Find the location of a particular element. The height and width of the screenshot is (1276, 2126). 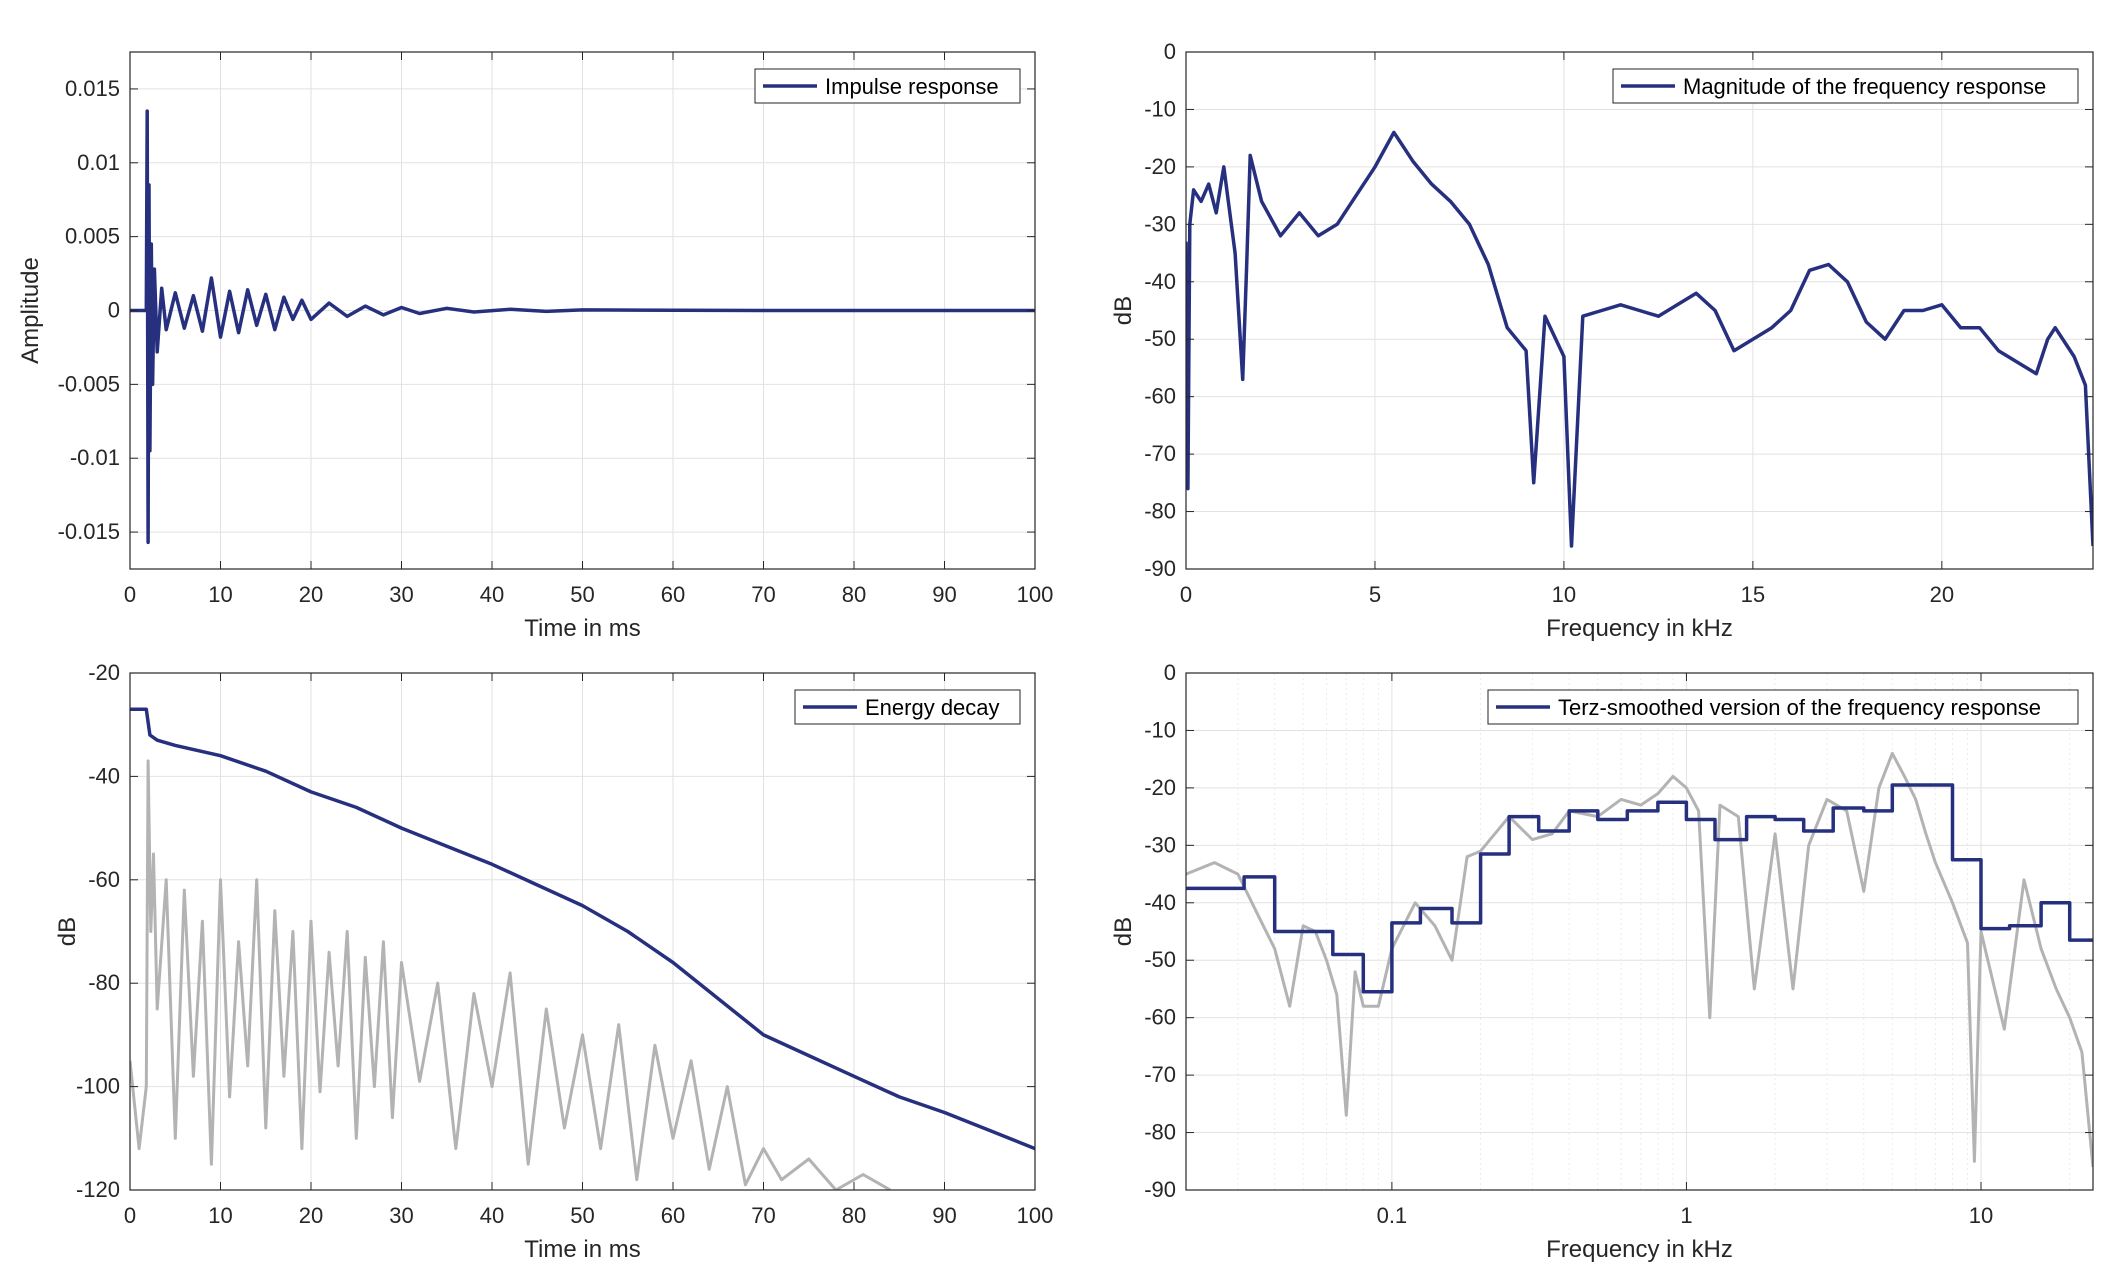

y-tick-label: -0.015 is located at coordinates (89, 531).